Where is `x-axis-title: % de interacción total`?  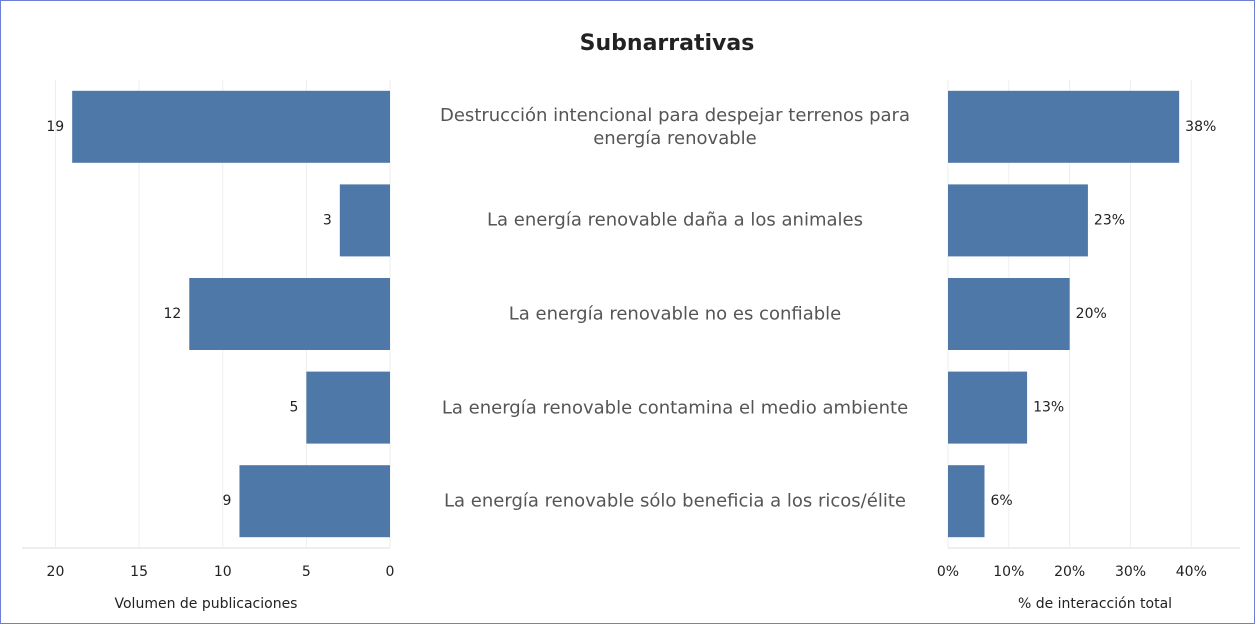 x-axis-title: % de interacción total is located at coordinates (1095, 604).